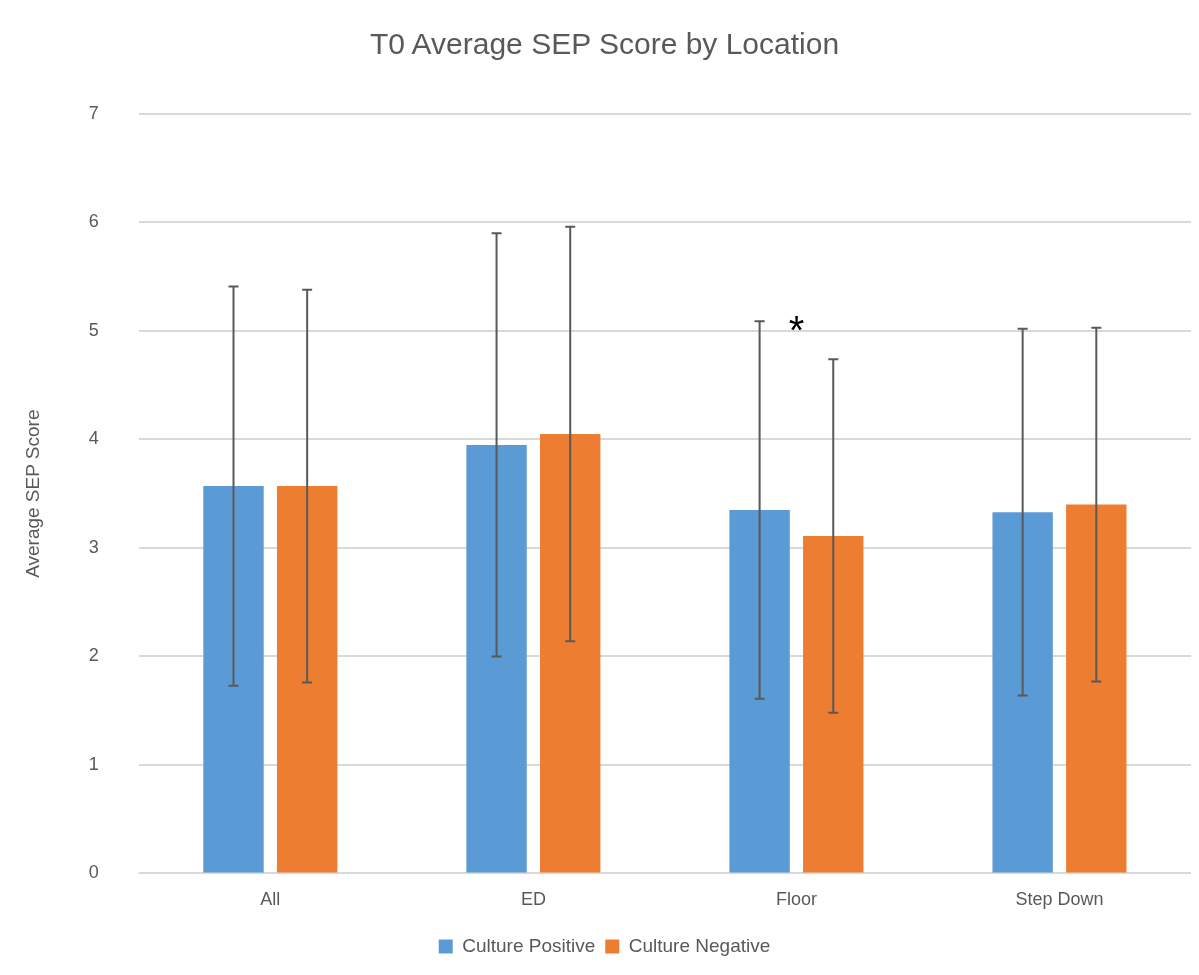  Describe the element at coordinates (796, 899) in the screenshot. I see `x-tick-label: Floor` at that location.